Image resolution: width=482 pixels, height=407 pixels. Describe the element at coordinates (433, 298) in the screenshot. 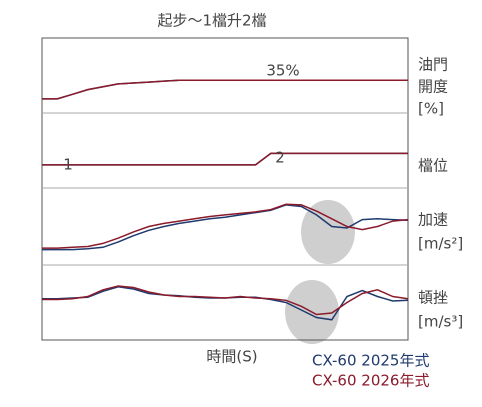

I see `panel-label: 頓挫` at that location.